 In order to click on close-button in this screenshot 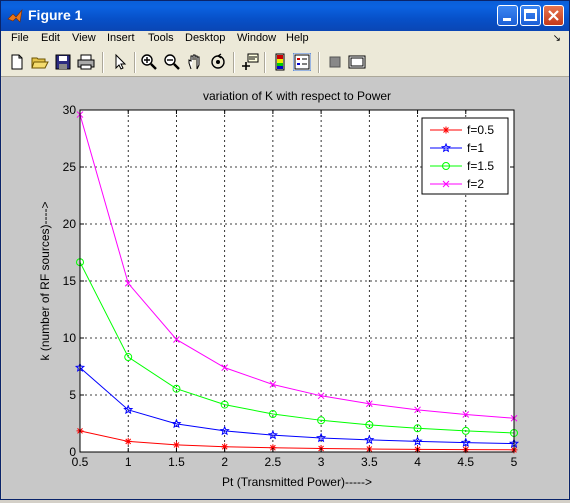, I will do `click(553, 15)`.